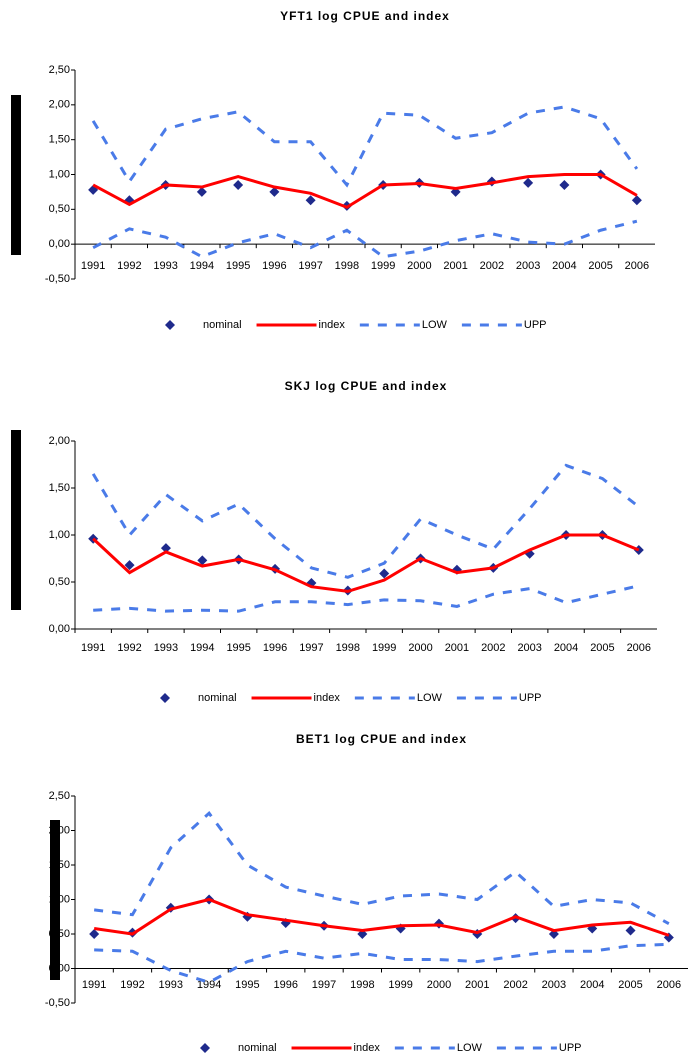  I want to click on legend-label: UPP, so click(535, 325).